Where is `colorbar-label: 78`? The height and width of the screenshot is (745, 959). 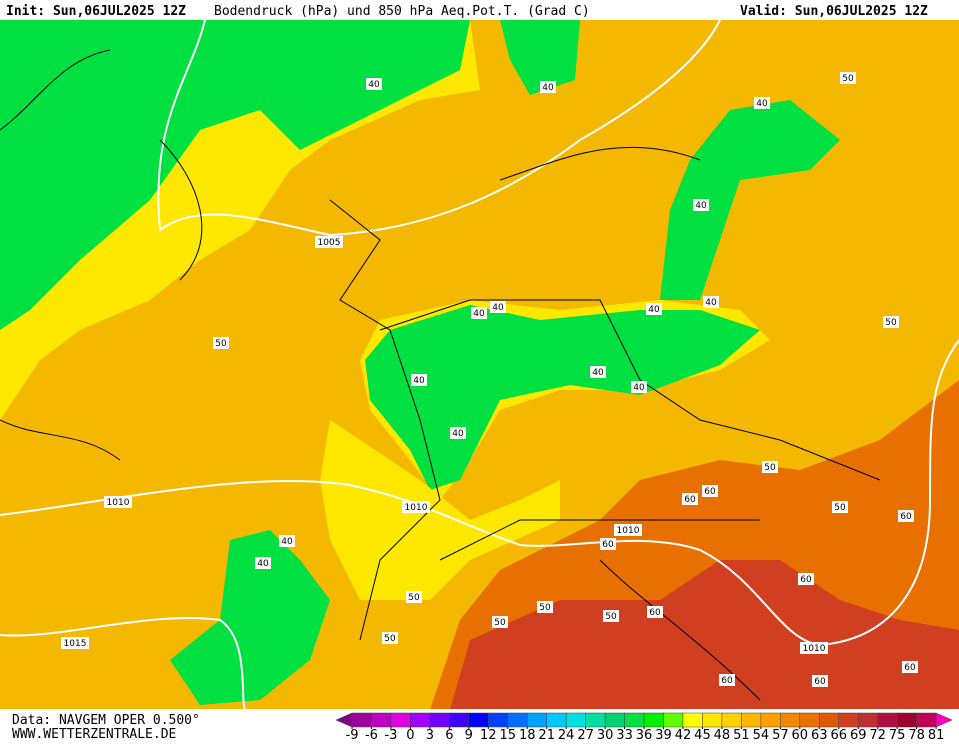
colorbar-label: 78 is located at coordinates (916, 734).